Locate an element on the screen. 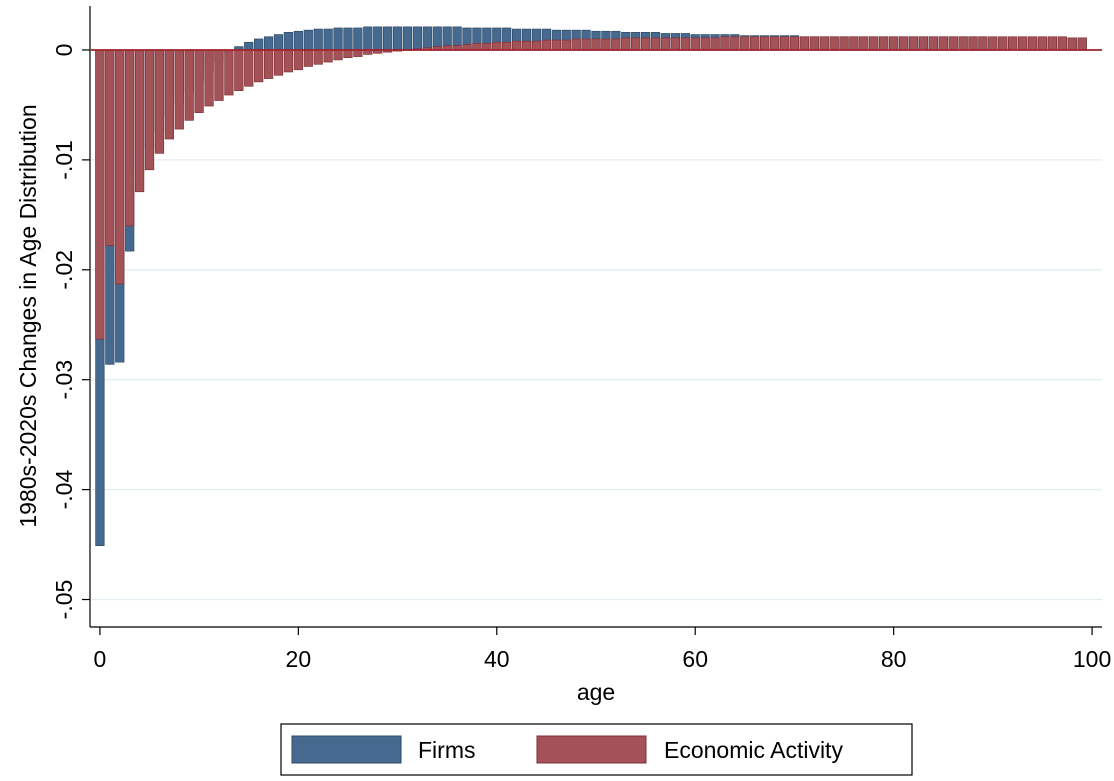  y-axis-ticks: 0 -.01 -.02 -.03 -.04 -.05 is located at coordinates (70, 332).